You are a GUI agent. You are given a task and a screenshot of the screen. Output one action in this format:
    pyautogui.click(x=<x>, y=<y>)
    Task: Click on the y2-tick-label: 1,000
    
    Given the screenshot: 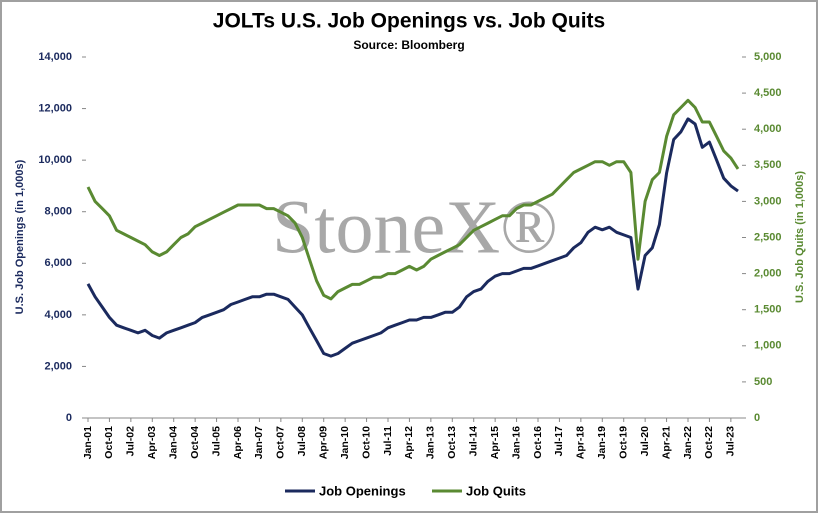 What is the action you would take?
    pyautogui.click(x=768, y=346)
    